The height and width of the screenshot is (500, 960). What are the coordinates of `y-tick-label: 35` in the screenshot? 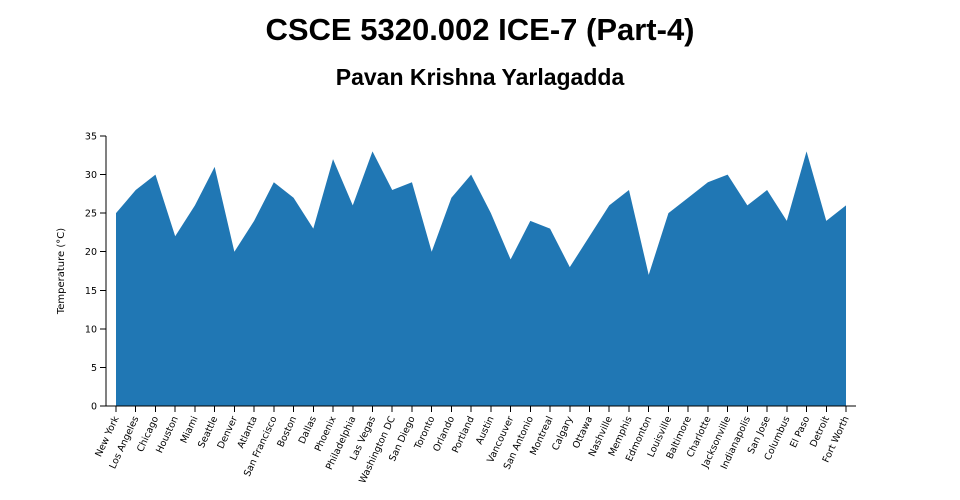 It's located at (91, 137).